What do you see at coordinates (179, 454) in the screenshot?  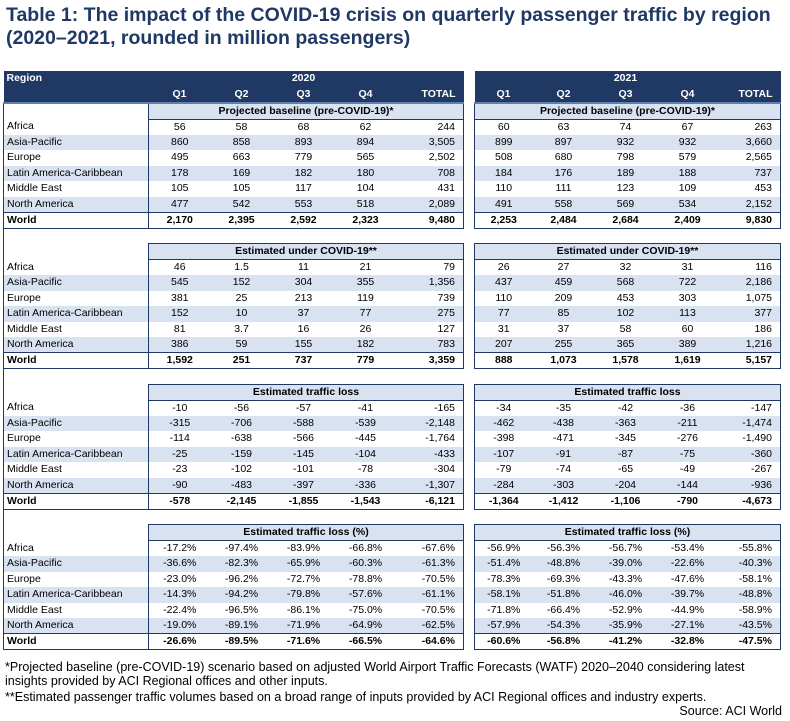 I see `value-cell: -25` at bounding box center [179, 454].